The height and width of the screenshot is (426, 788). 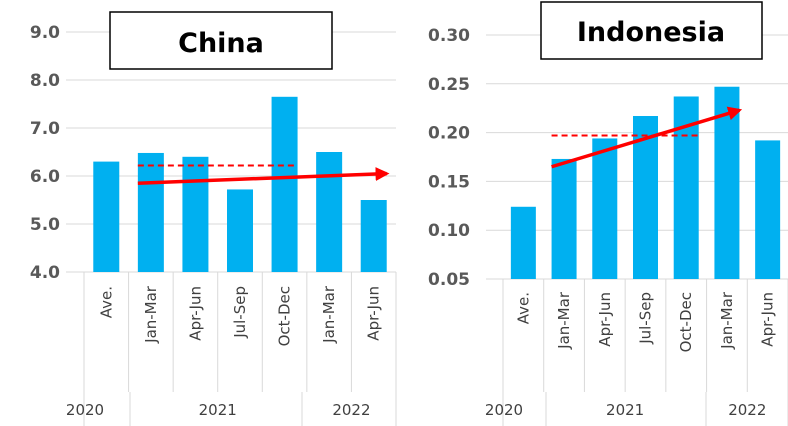 I want to click on china-ytick-label: 4.0, so click(x=45, y=273).